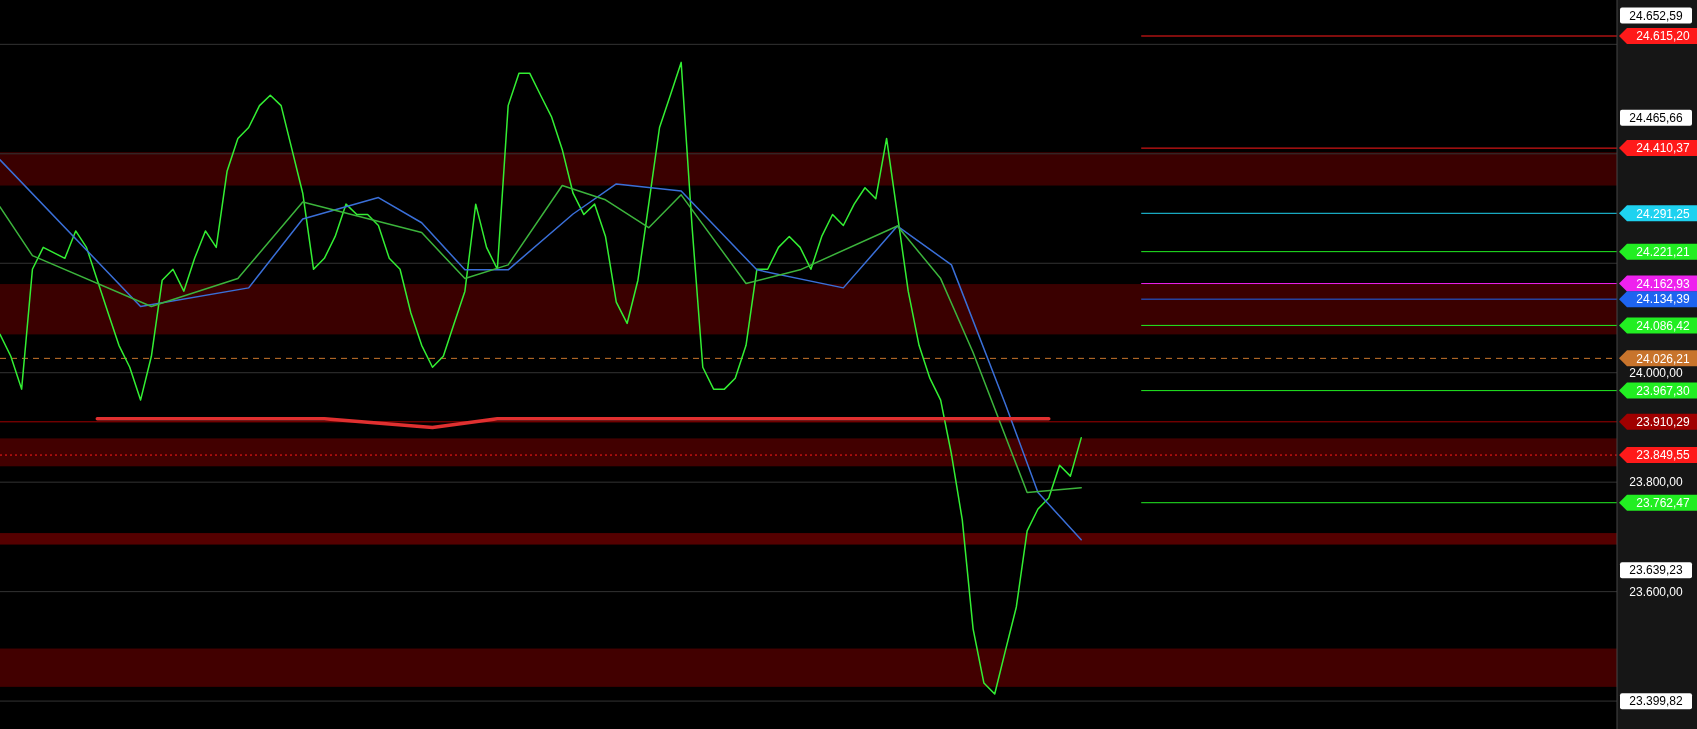  I want to click on ref-line-label: 24.026,21, so click(1663, 358).